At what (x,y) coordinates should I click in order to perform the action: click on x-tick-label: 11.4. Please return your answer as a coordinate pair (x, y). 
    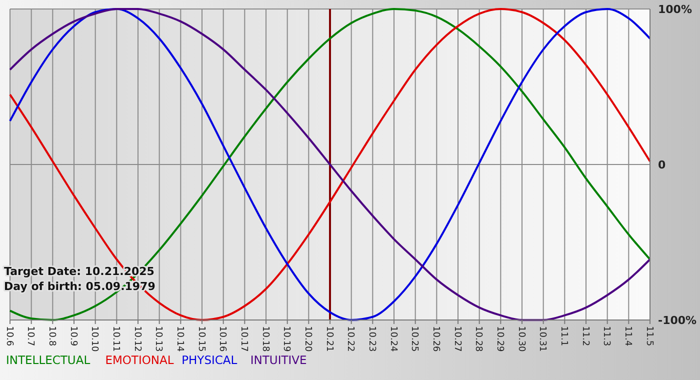
    Looking at the image, I should click on (627, 336).